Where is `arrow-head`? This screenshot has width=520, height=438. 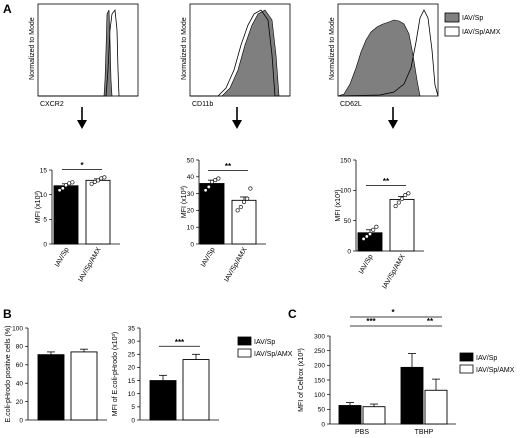 arrow-head is located at coordinates (393, 124).